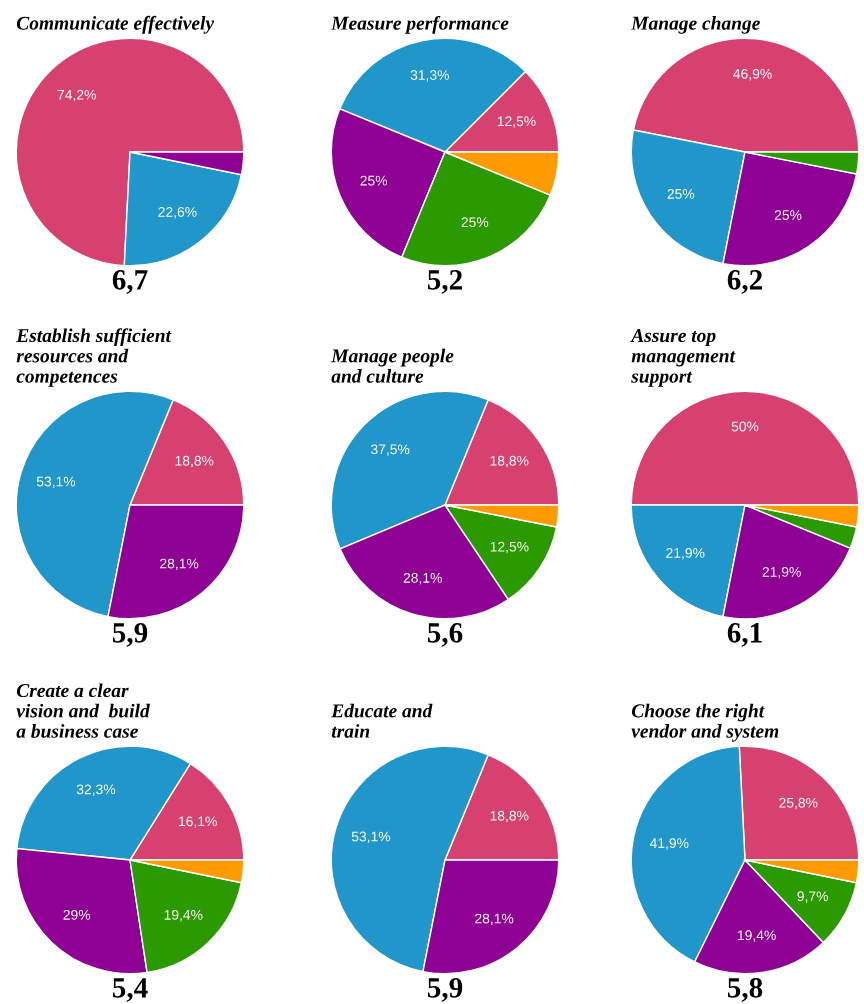 This screenshot has height=1004, width=864. What do you see at coordinates (115, 24) in the screenshot?
I see `chart-title: Communicate effectively` at bounding box center [115, 24].